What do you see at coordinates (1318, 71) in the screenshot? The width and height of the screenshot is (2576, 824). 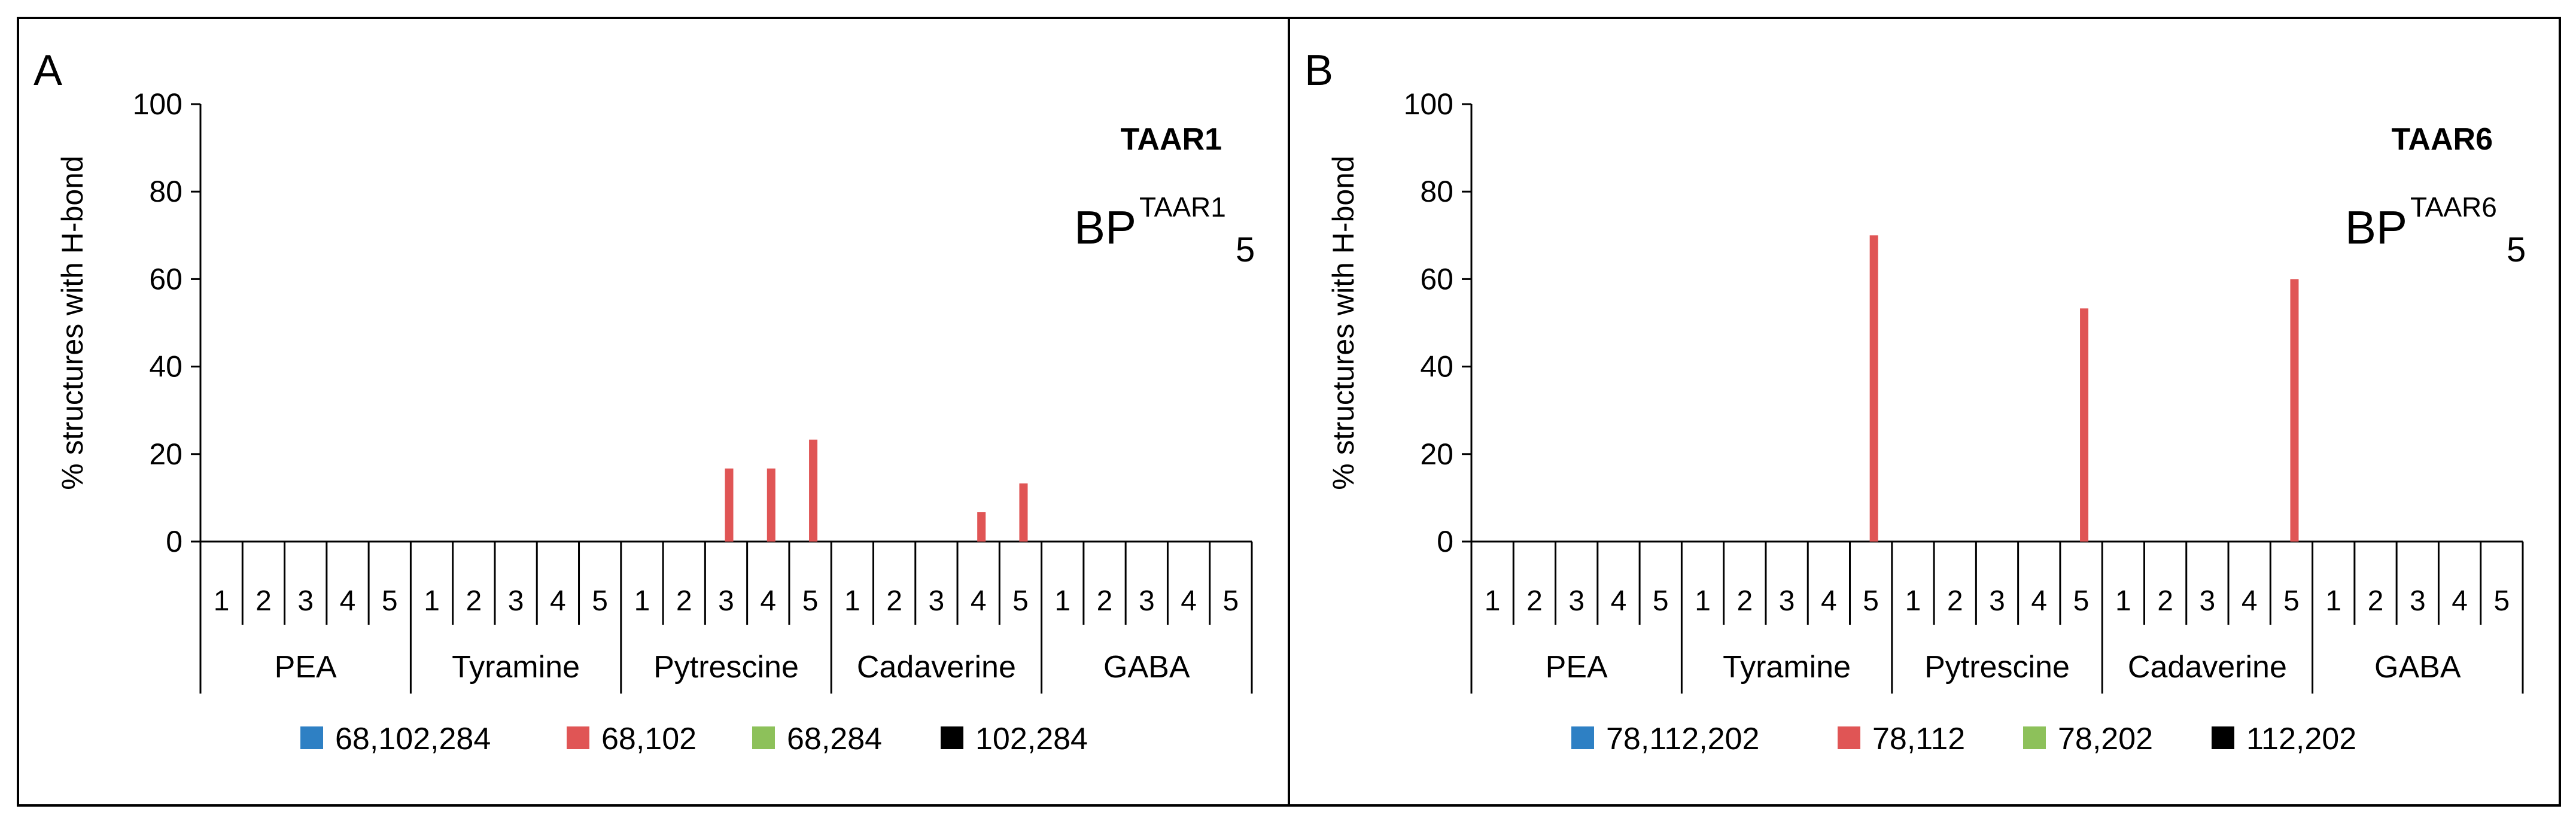 I see `panel-letter: B` at bounding box center [1318, 71].